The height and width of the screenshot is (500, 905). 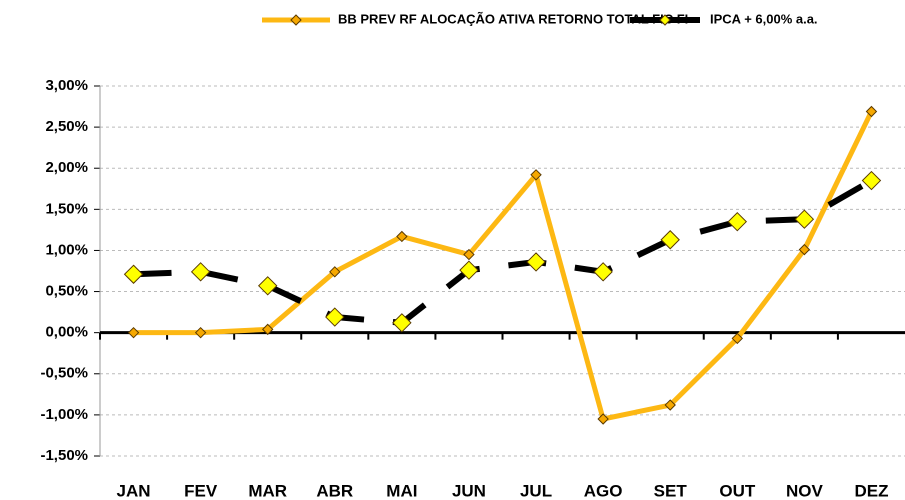 I want to click on y-tick-label: 1,00%, so click(x=66, y=249).